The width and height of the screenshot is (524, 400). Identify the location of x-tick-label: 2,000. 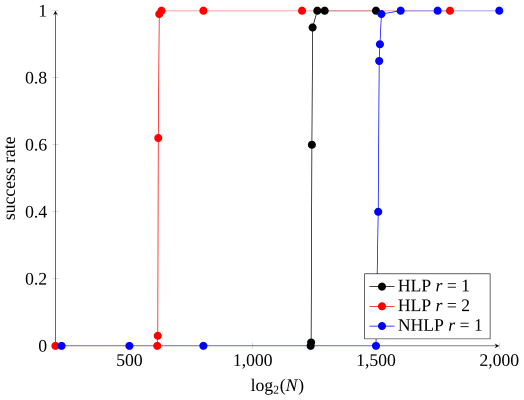
(499, 361).